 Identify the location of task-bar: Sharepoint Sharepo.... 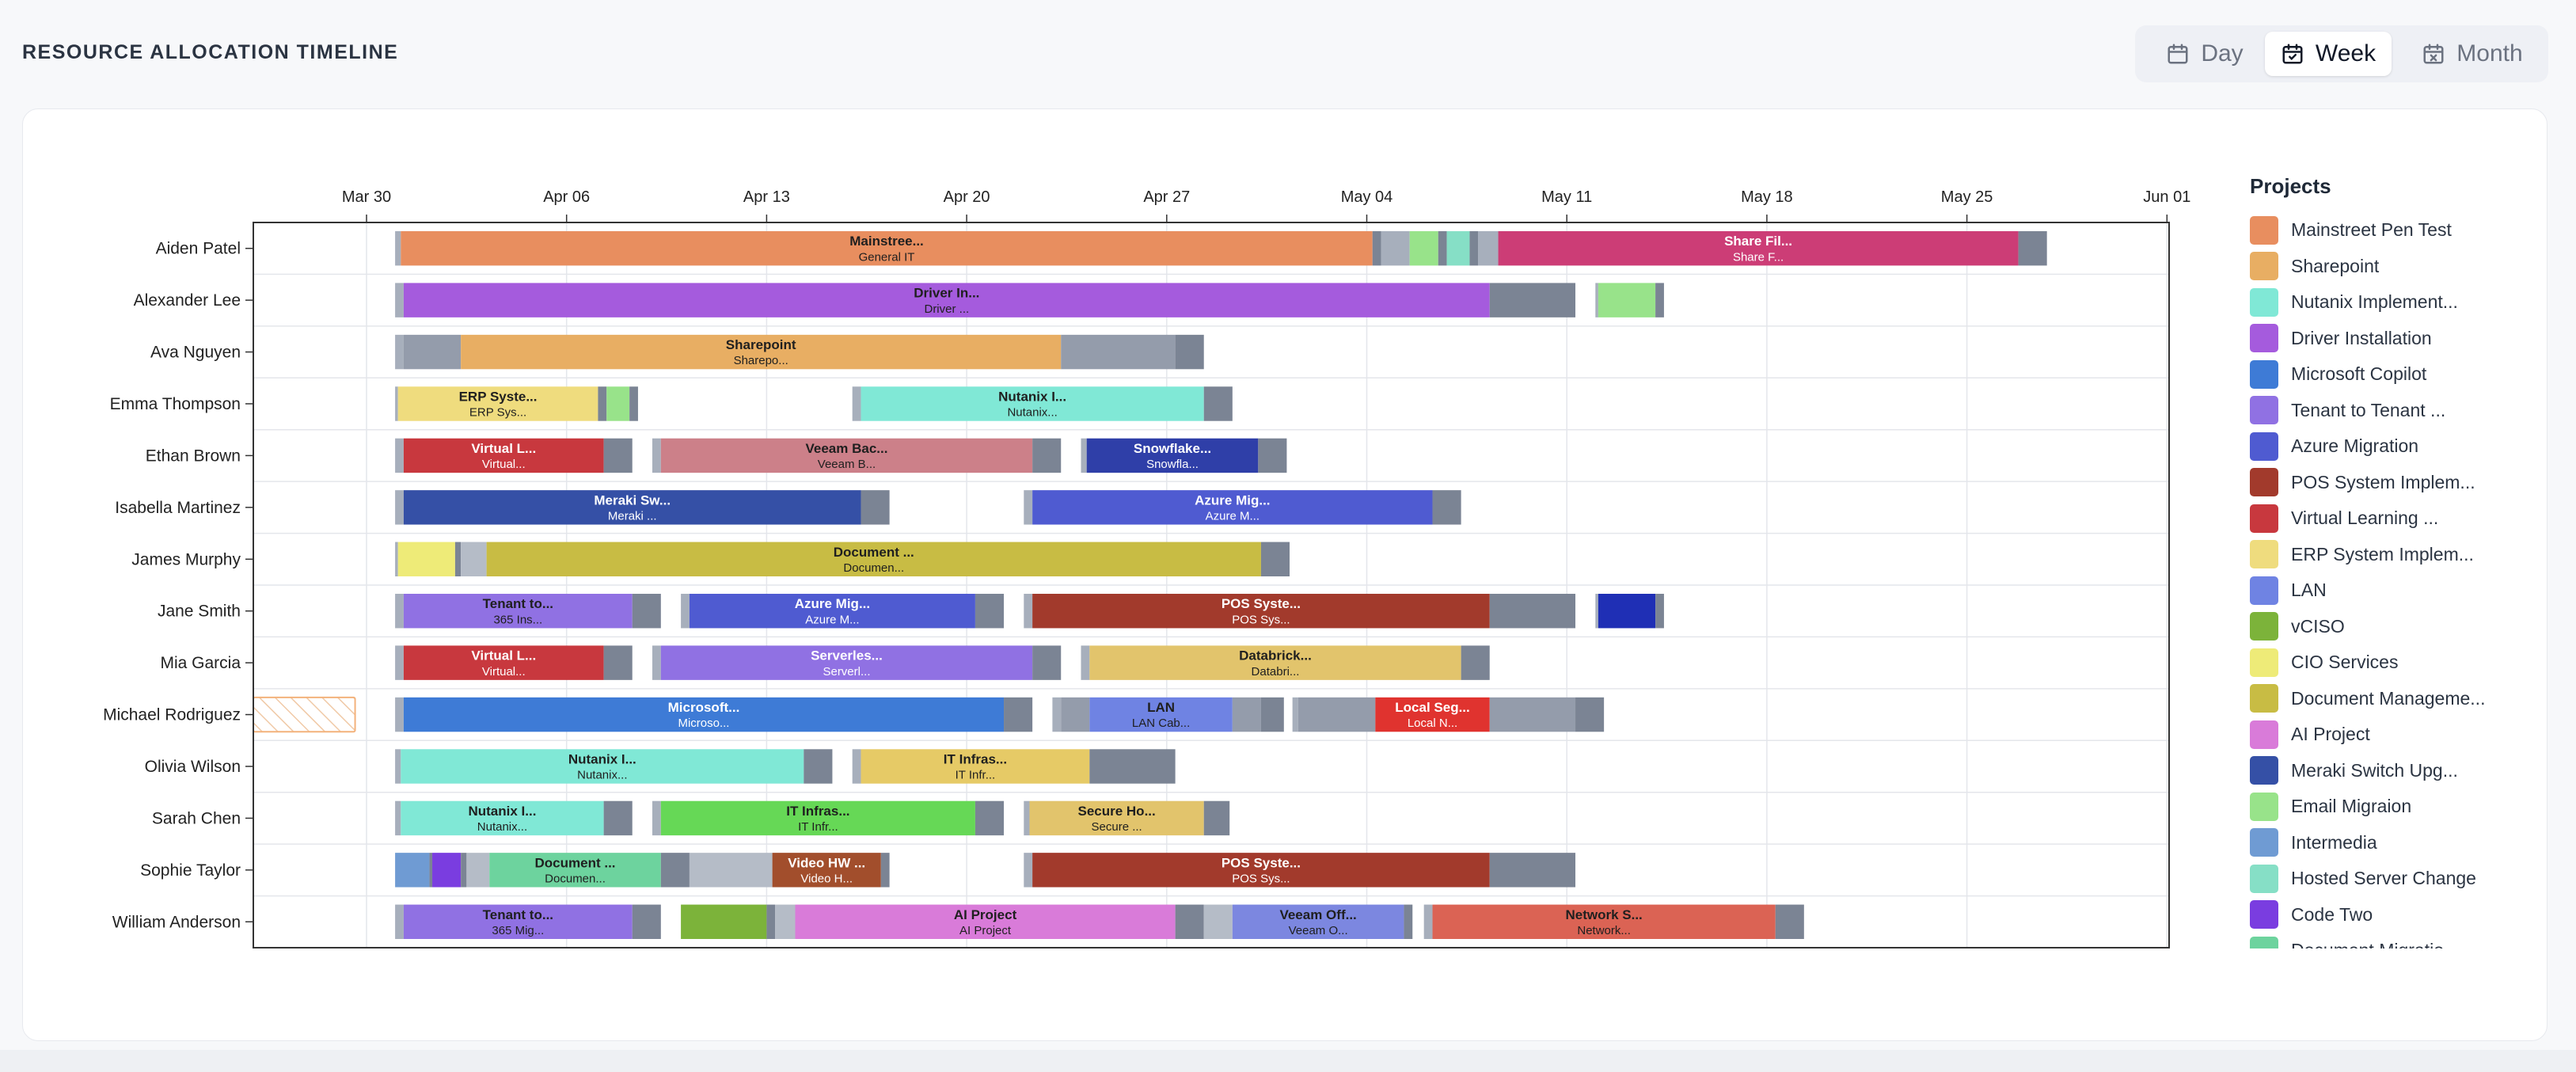
(761, 352).